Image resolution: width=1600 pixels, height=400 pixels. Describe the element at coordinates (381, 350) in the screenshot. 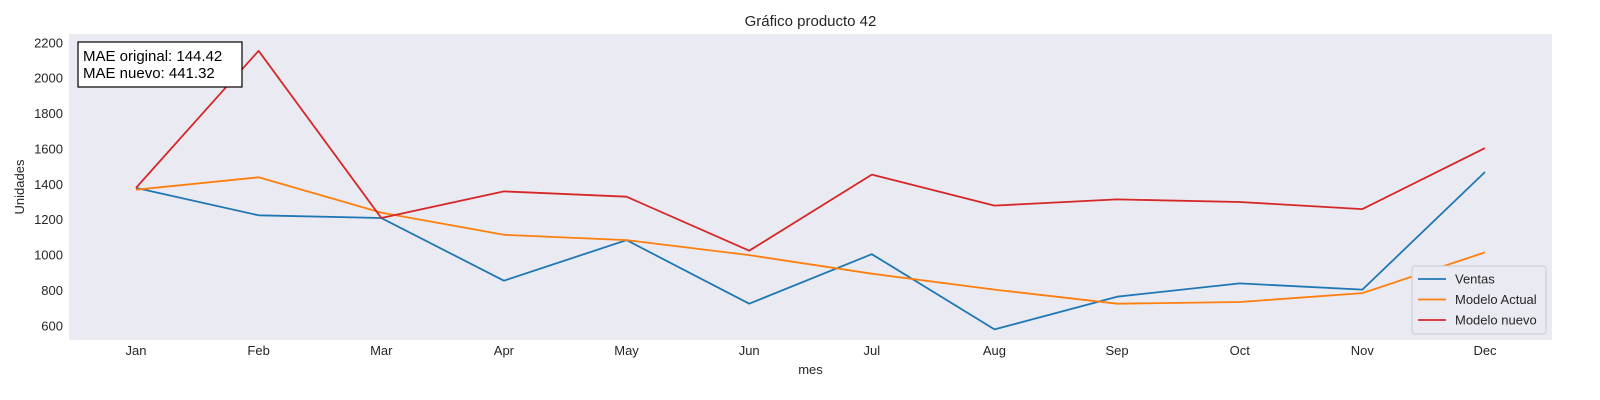

I see `x-tick-label: Mar` at that location.